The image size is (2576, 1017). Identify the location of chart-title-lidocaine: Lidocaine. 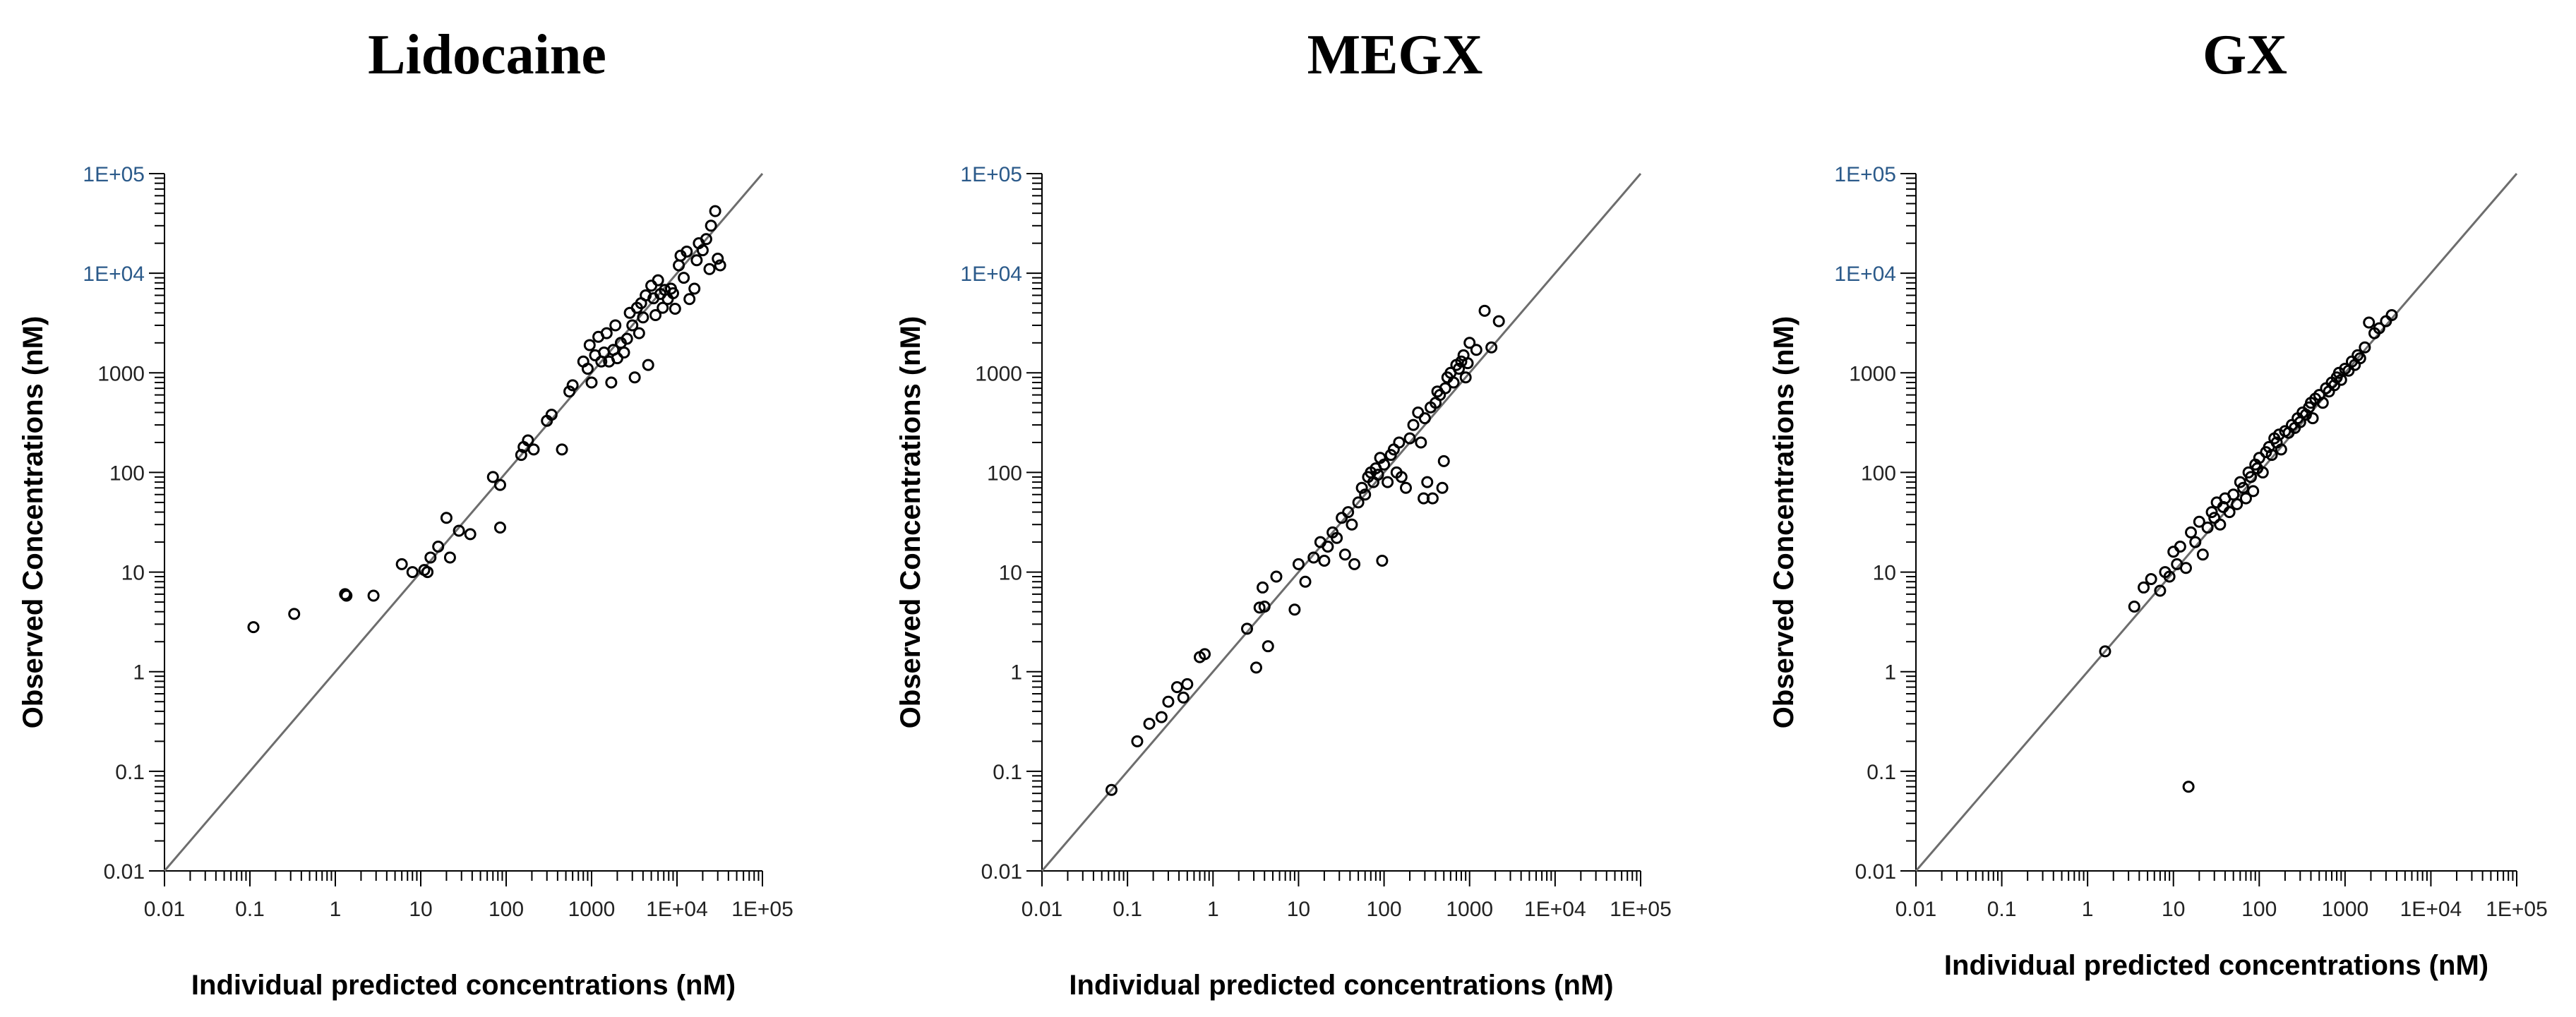
(487, 55).